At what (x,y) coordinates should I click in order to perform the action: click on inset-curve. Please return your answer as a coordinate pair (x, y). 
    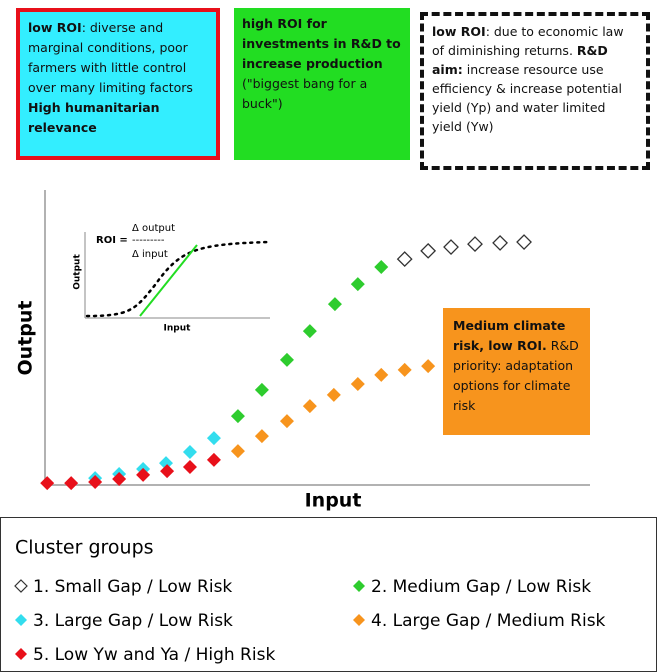
    Looking at the image, I should click on (178, 279).